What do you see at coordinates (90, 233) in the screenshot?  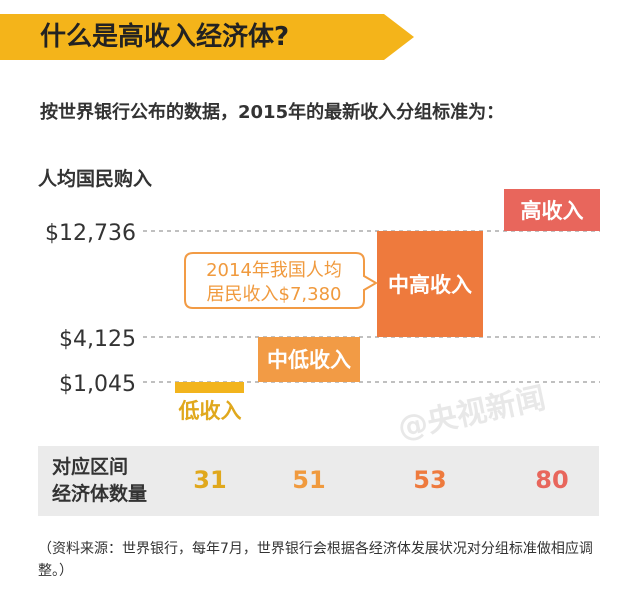 I see `y-tick-label: $12,736` at bounding box center [90, 233].